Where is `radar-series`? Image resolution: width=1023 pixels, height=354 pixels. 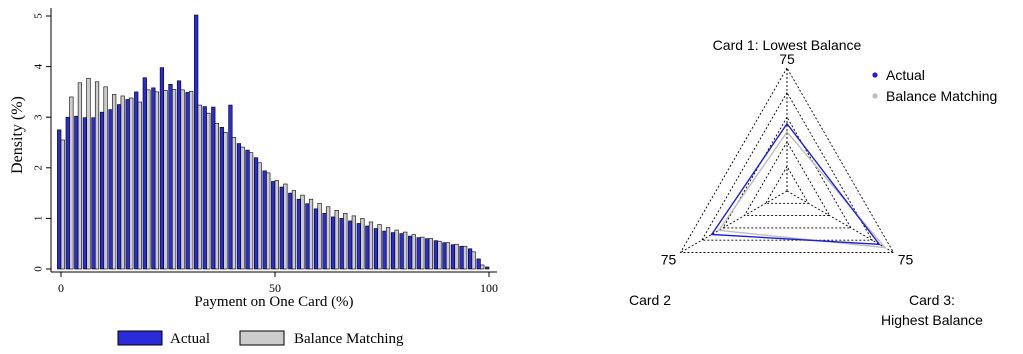
radar-series is located at coordinates (798, 185).